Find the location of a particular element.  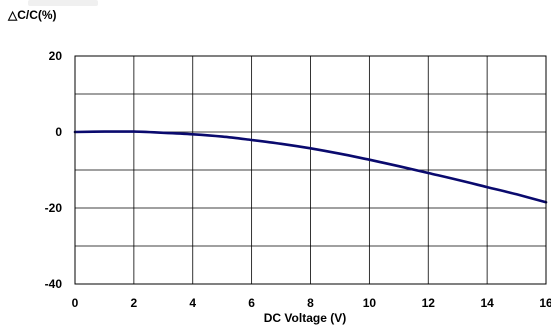

y-tick-label: 20 is located at coordinates (56, 56).